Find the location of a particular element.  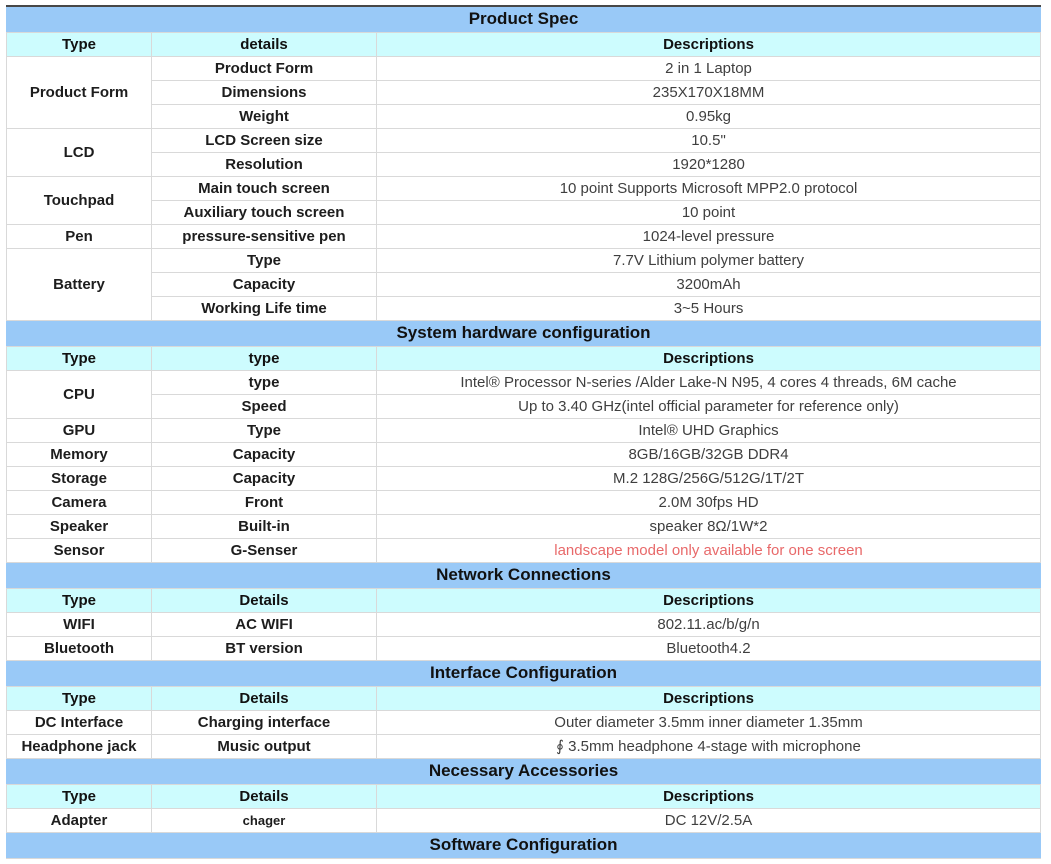

section-title-product-spec: Product Spec is located at coordinates (523, 19).